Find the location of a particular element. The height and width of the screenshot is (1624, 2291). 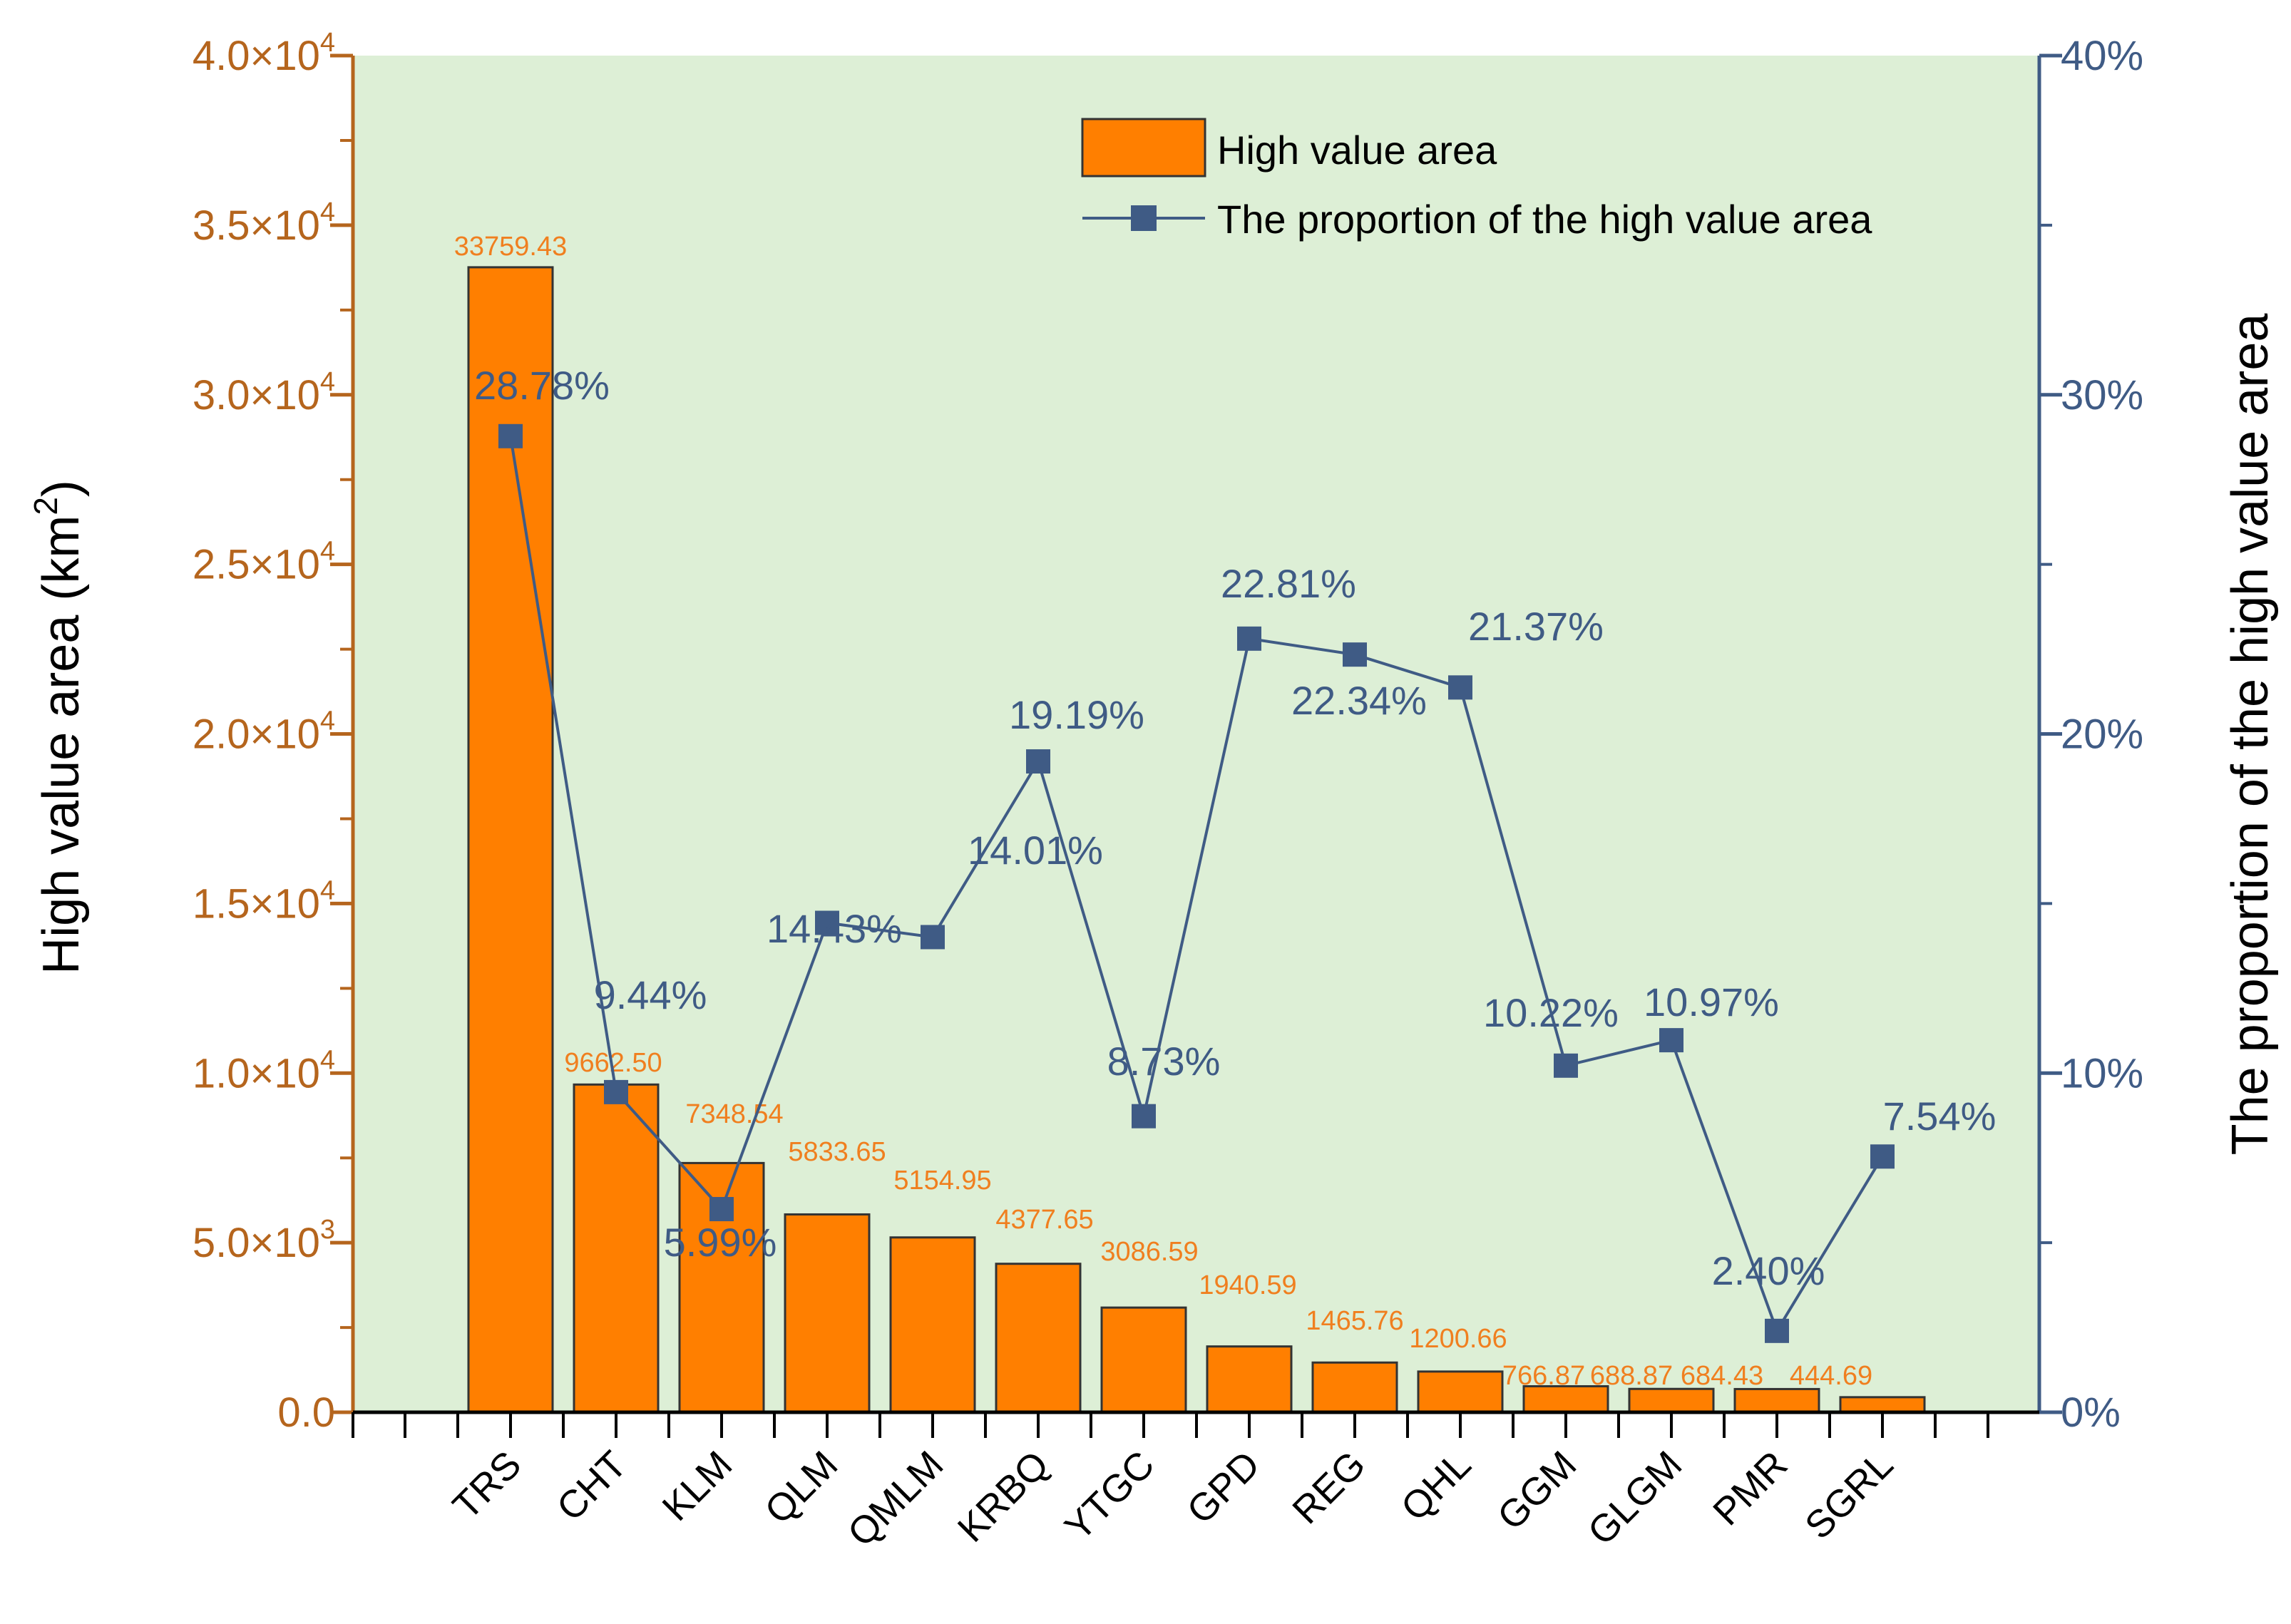

right-tick-label: 0% is located at coordinates (2091, 1412).